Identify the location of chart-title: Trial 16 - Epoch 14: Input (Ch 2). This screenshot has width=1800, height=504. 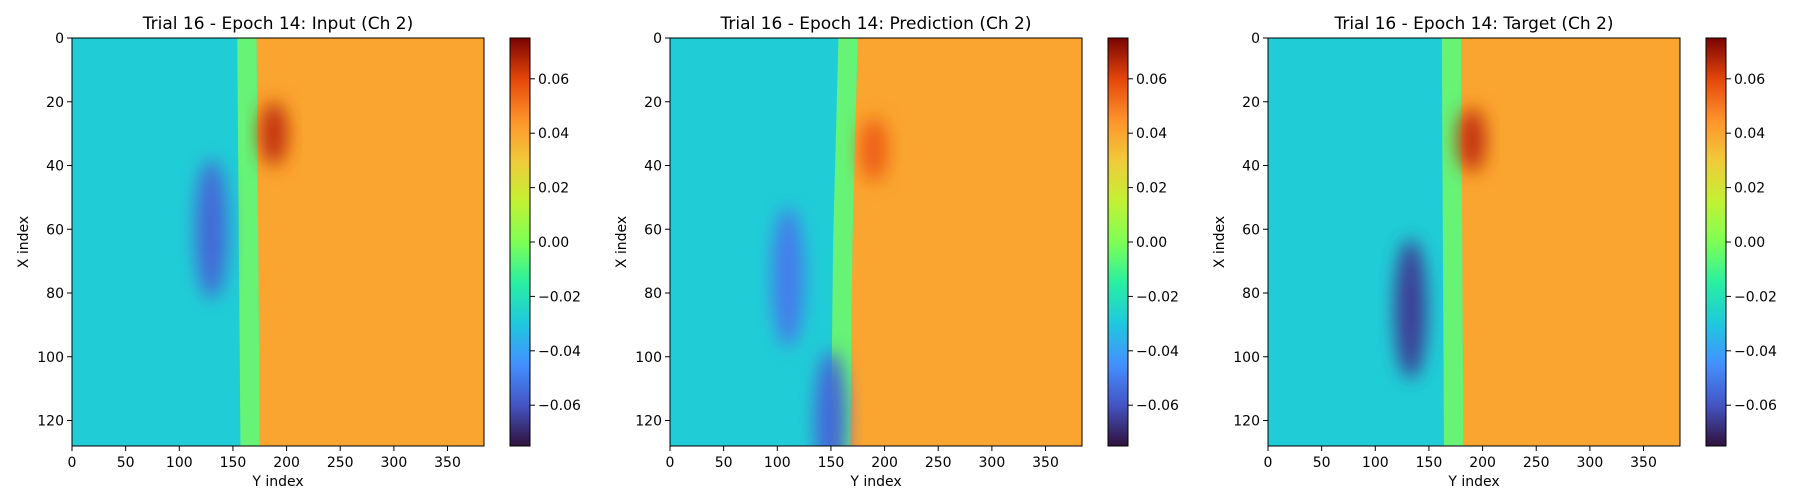
(278, 24).